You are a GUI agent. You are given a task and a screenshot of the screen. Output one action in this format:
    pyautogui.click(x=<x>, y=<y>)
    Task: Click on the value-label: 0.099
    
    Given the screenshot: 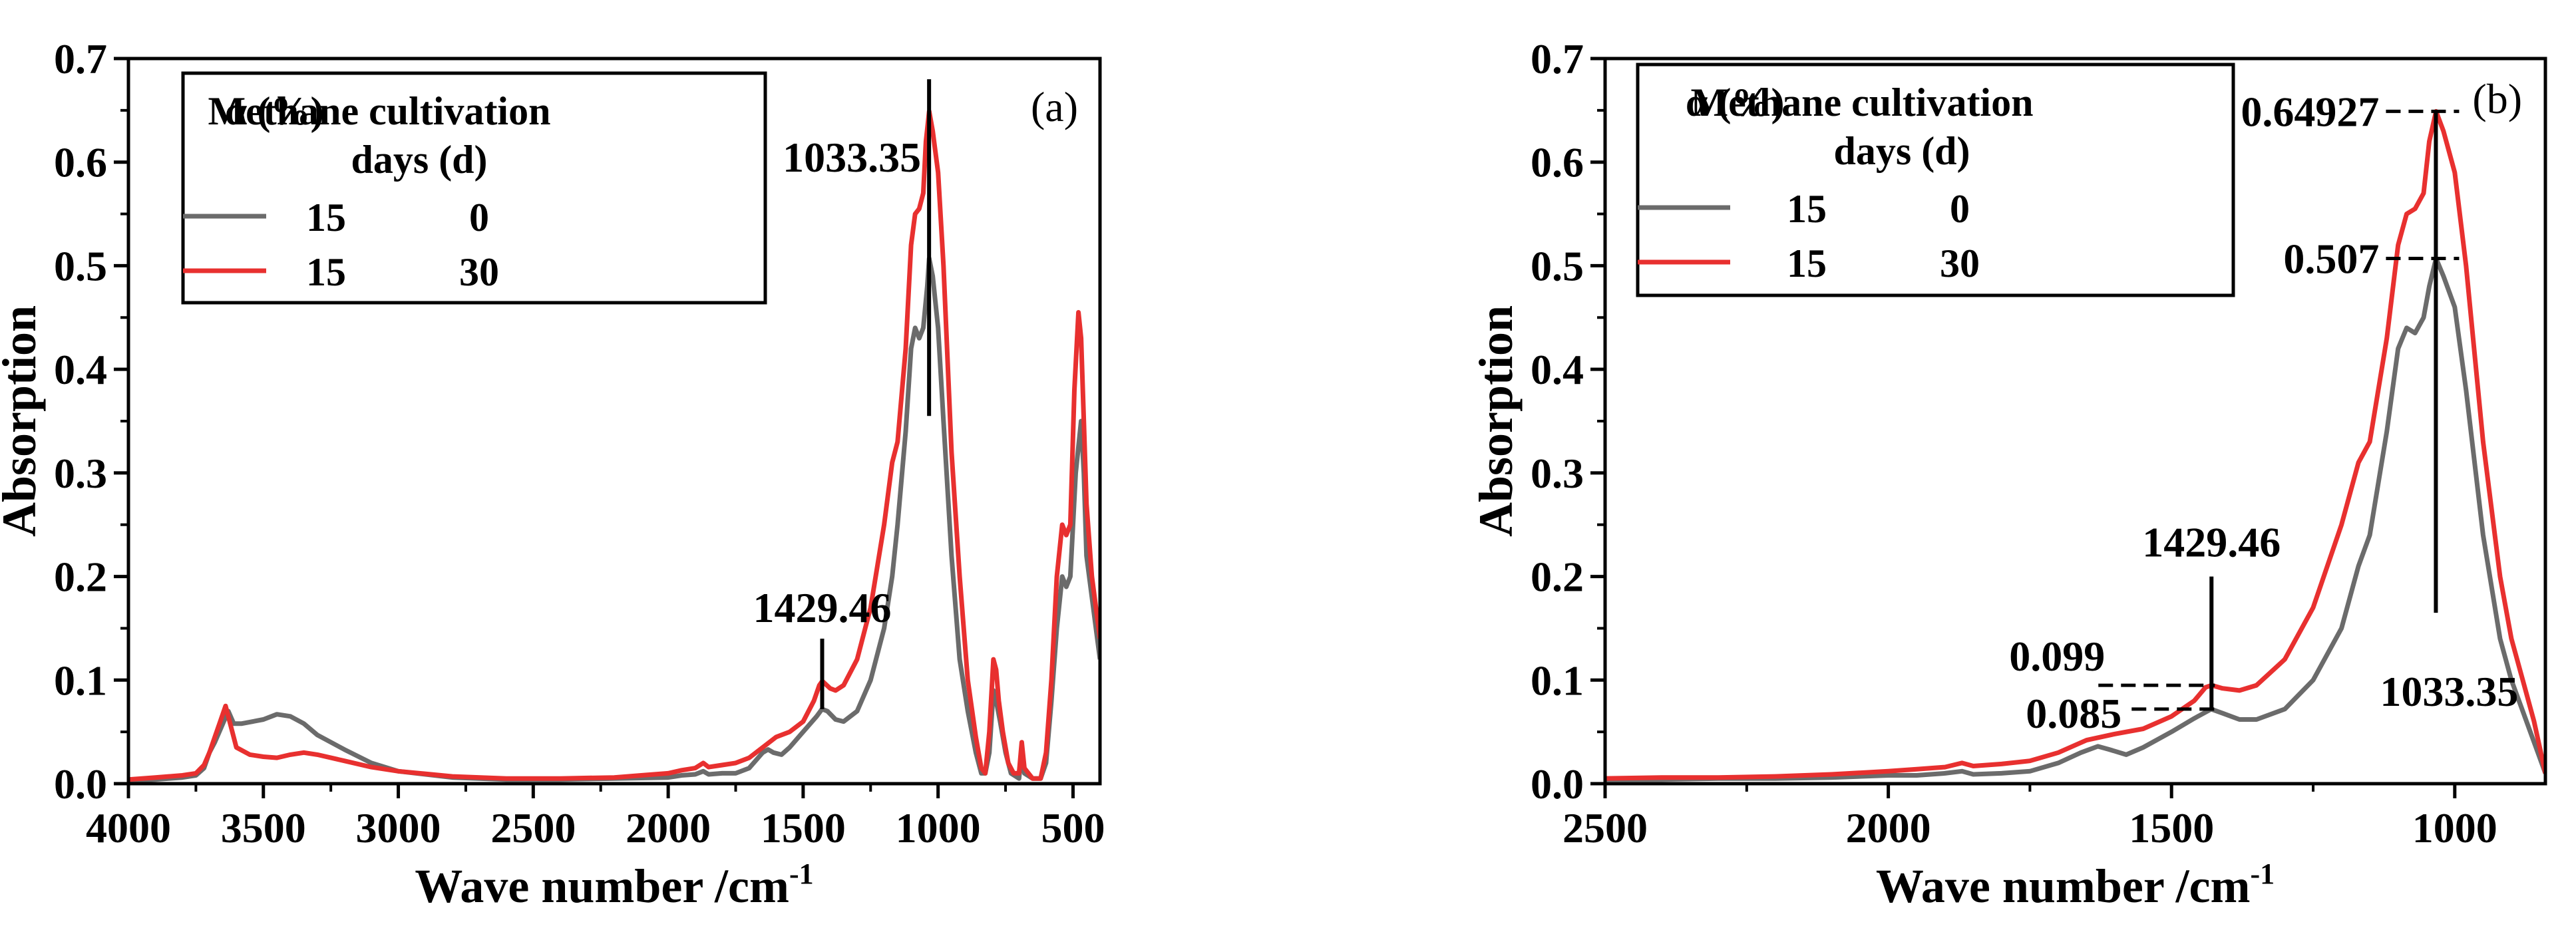 What is the action you would take?
    pyautogui.click(x=2057, y=656)
    